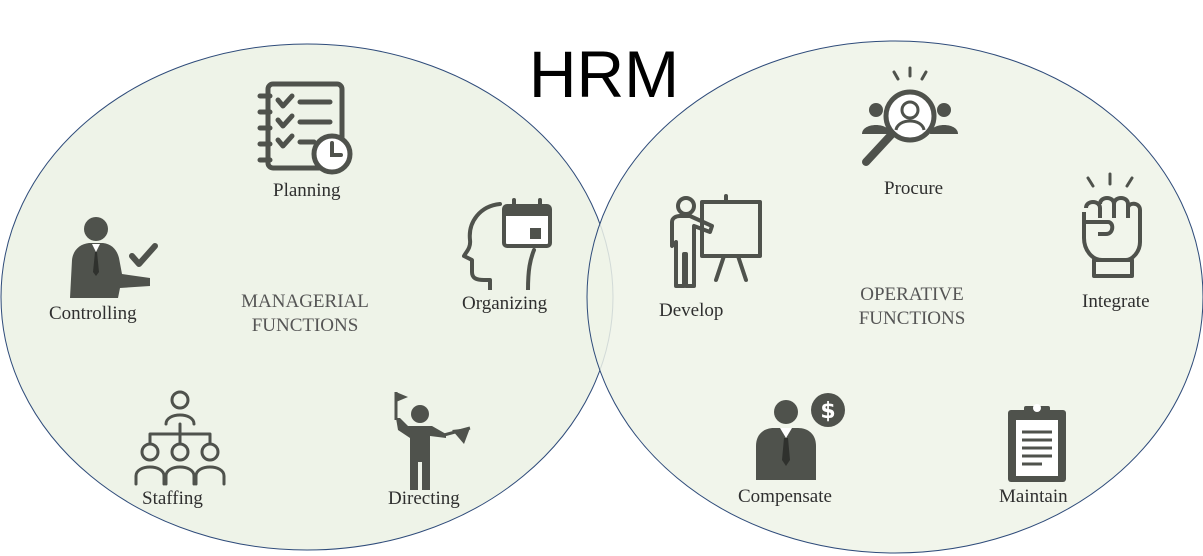  Describe the element at coordinates (691, 310) in the screenshot. I see `develop-label: Develop` at that location.